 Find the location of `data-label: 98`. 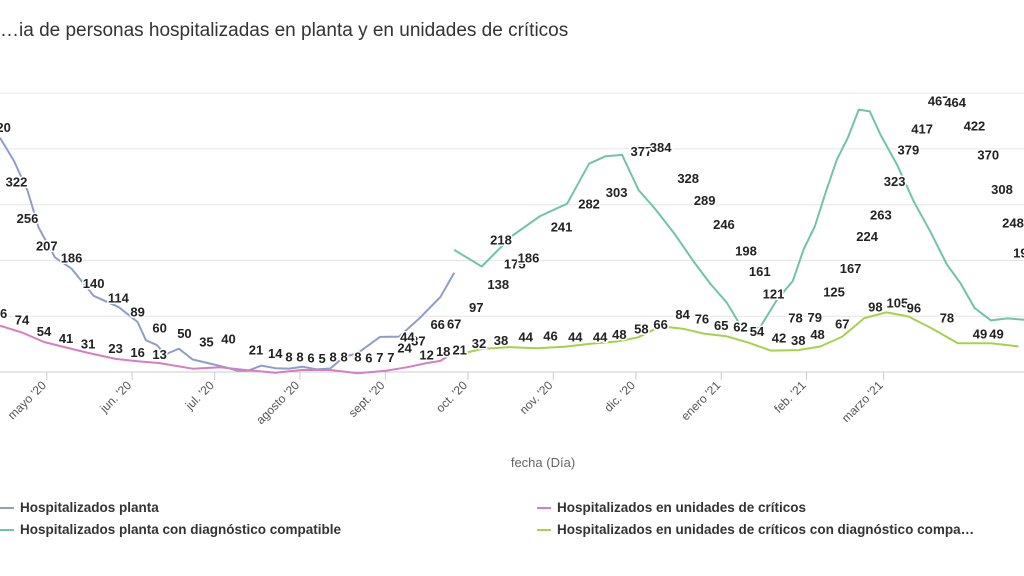

data-label: 98 is located at coordinates (875, 306).